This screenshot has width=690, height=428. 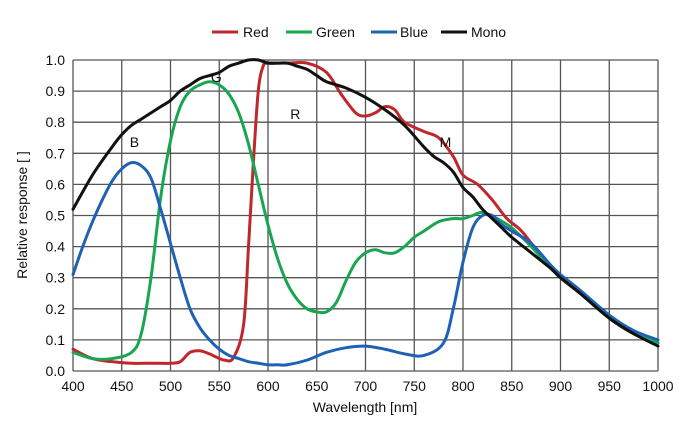 I want to click on legend: Red Green Blue Mono, so click(x=359, y=32).